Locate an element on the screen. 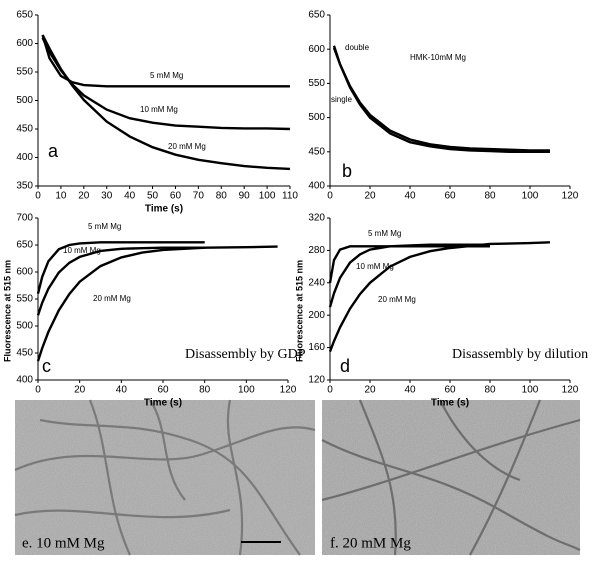 This screenshot has height=562, width=601. x-tick-label: 90 is located at coordinates (245, 196).